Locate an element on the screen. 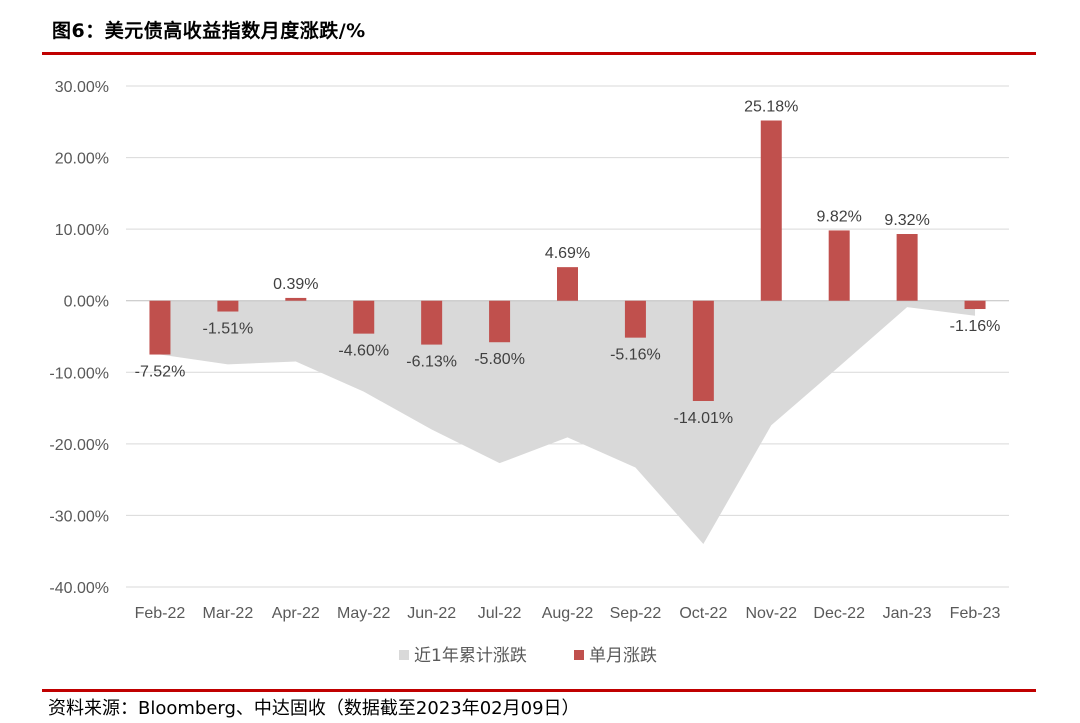 The width and height of the screenshot is (1080, 723). data-label: 25.18% is located at coordinates (771, 106).